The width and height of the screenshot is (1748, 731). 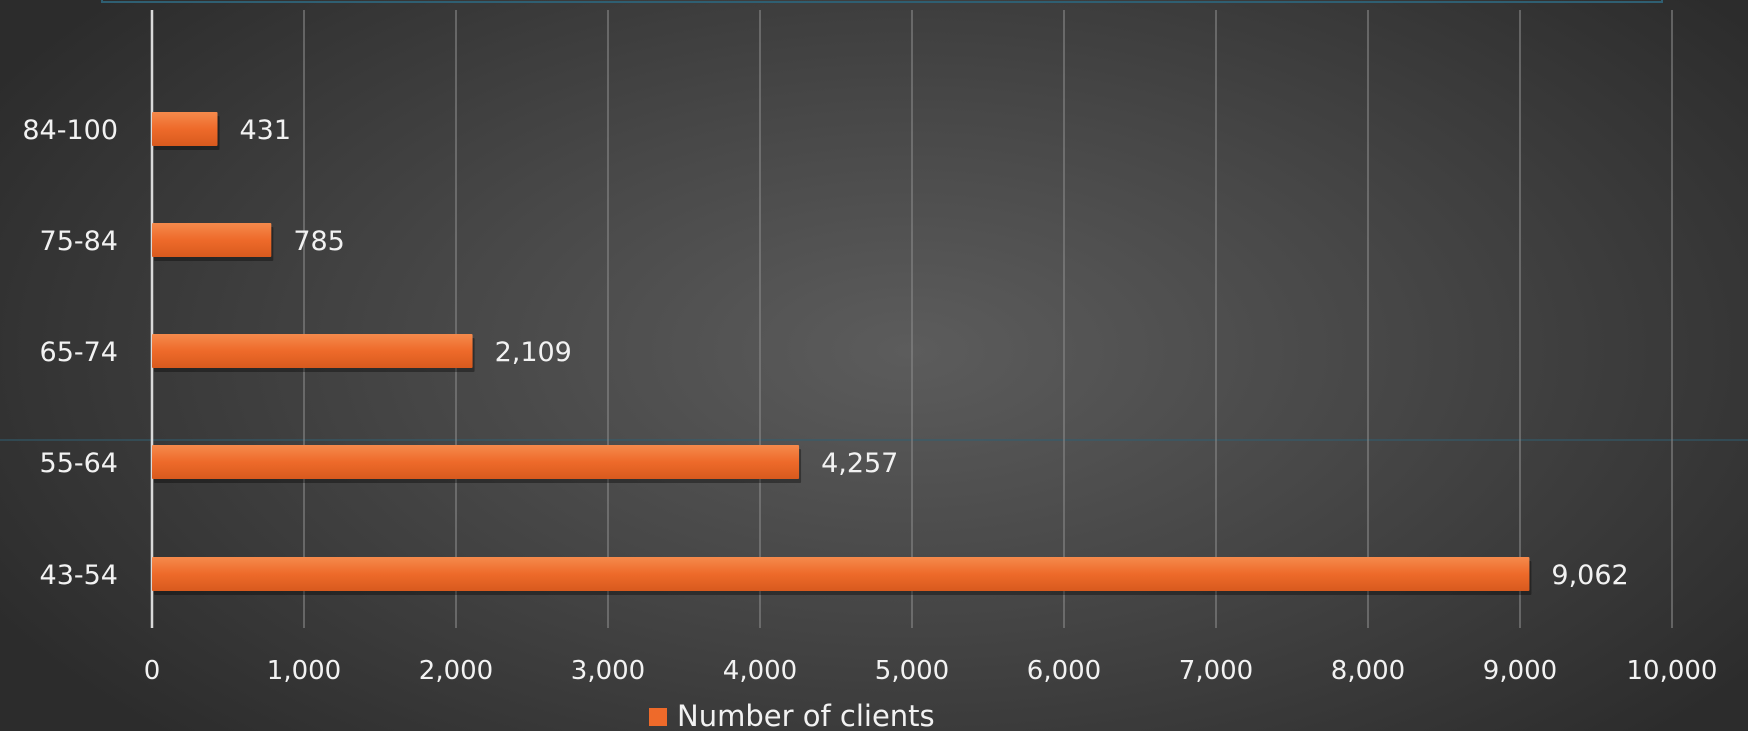 What do you see at coordinates (1216, 671) in the screenshot?
I see `x-tick-label: 7,000` at bounding box center [1216, 671].